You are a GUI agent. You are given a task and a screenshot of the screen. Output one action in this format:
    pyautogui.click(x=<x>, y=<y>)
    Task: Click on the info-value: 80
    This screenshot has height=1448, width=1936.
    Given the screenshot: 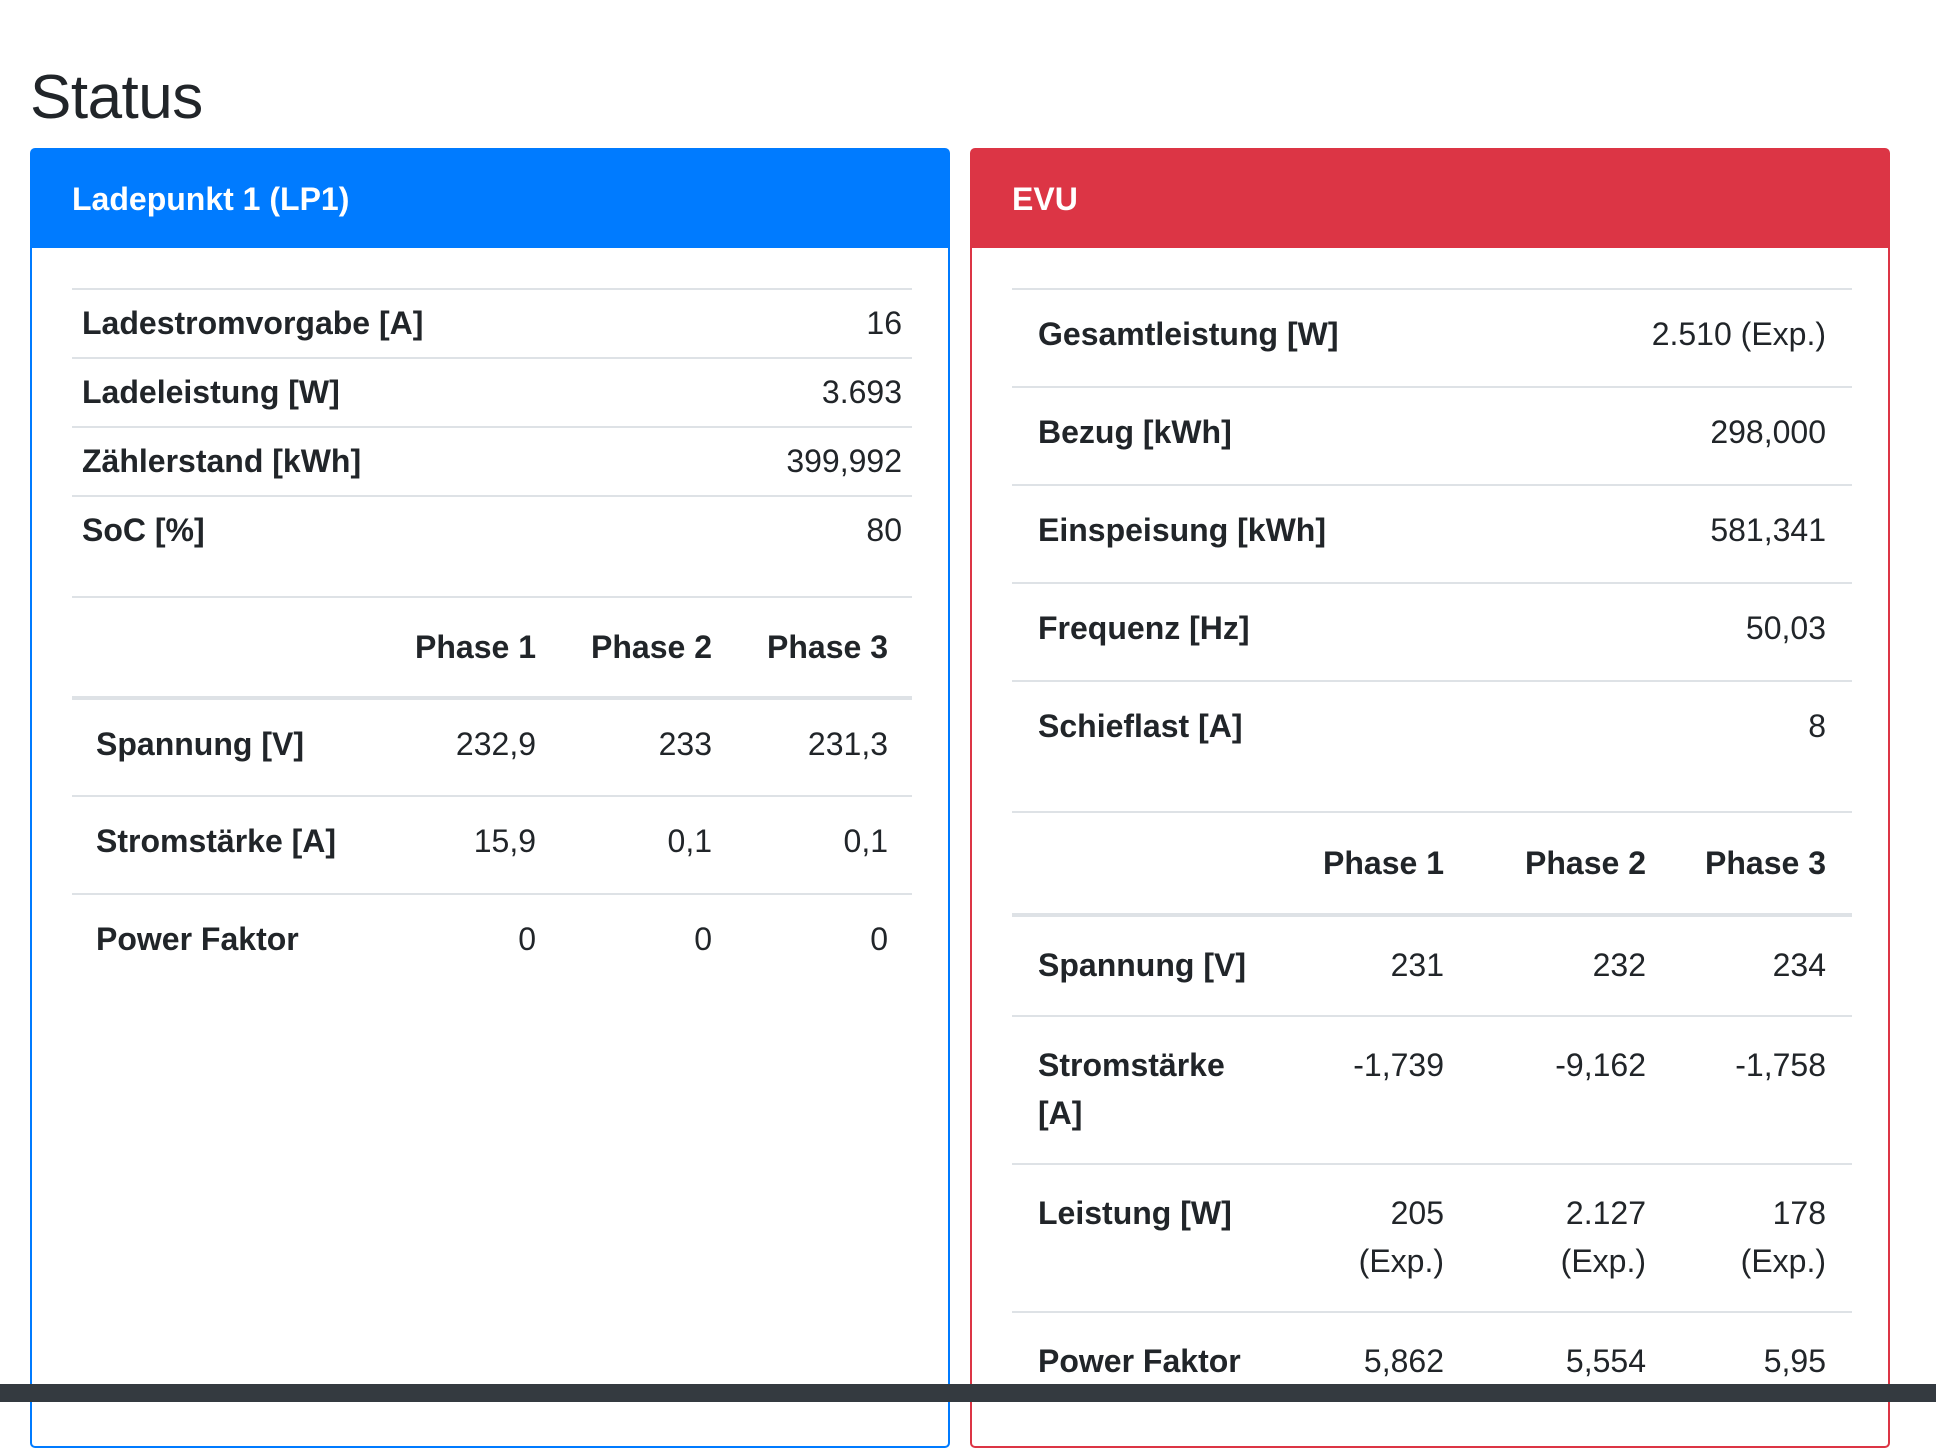 What is the action you would take?
    pyautogui.click(x=772, y=545)
    